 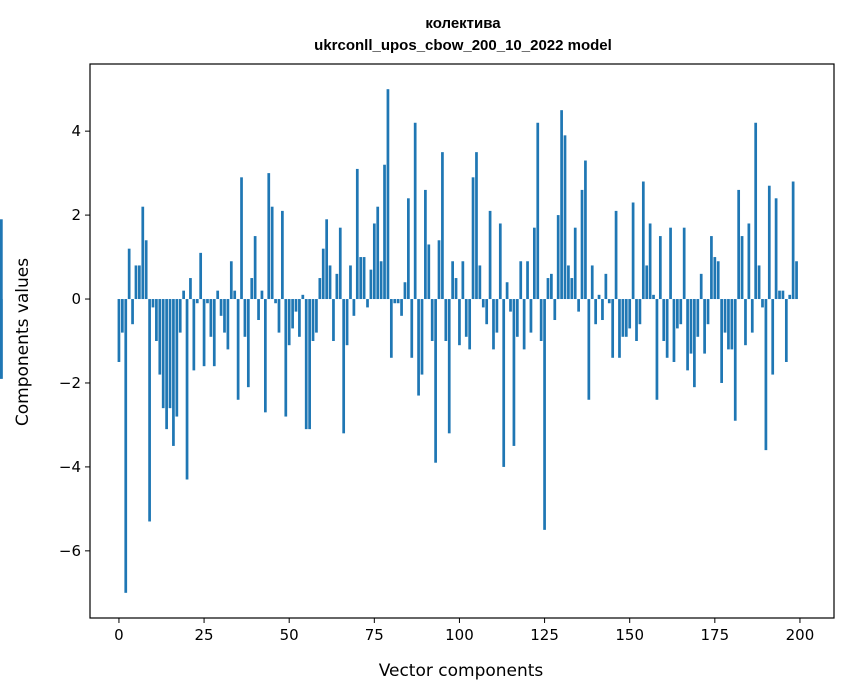 I want to click on x-tick-label: 150, so click(x=629, y=635).